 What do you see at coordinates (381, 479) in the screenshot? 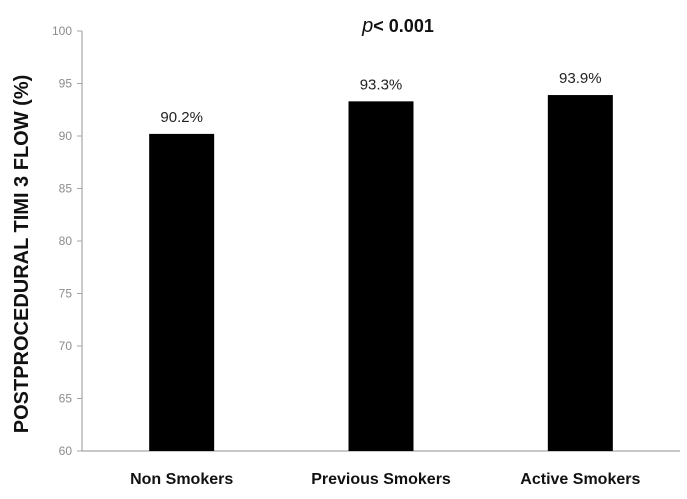
I see `x-category-label: Previous Smokers` at bounding box center [381, 479].